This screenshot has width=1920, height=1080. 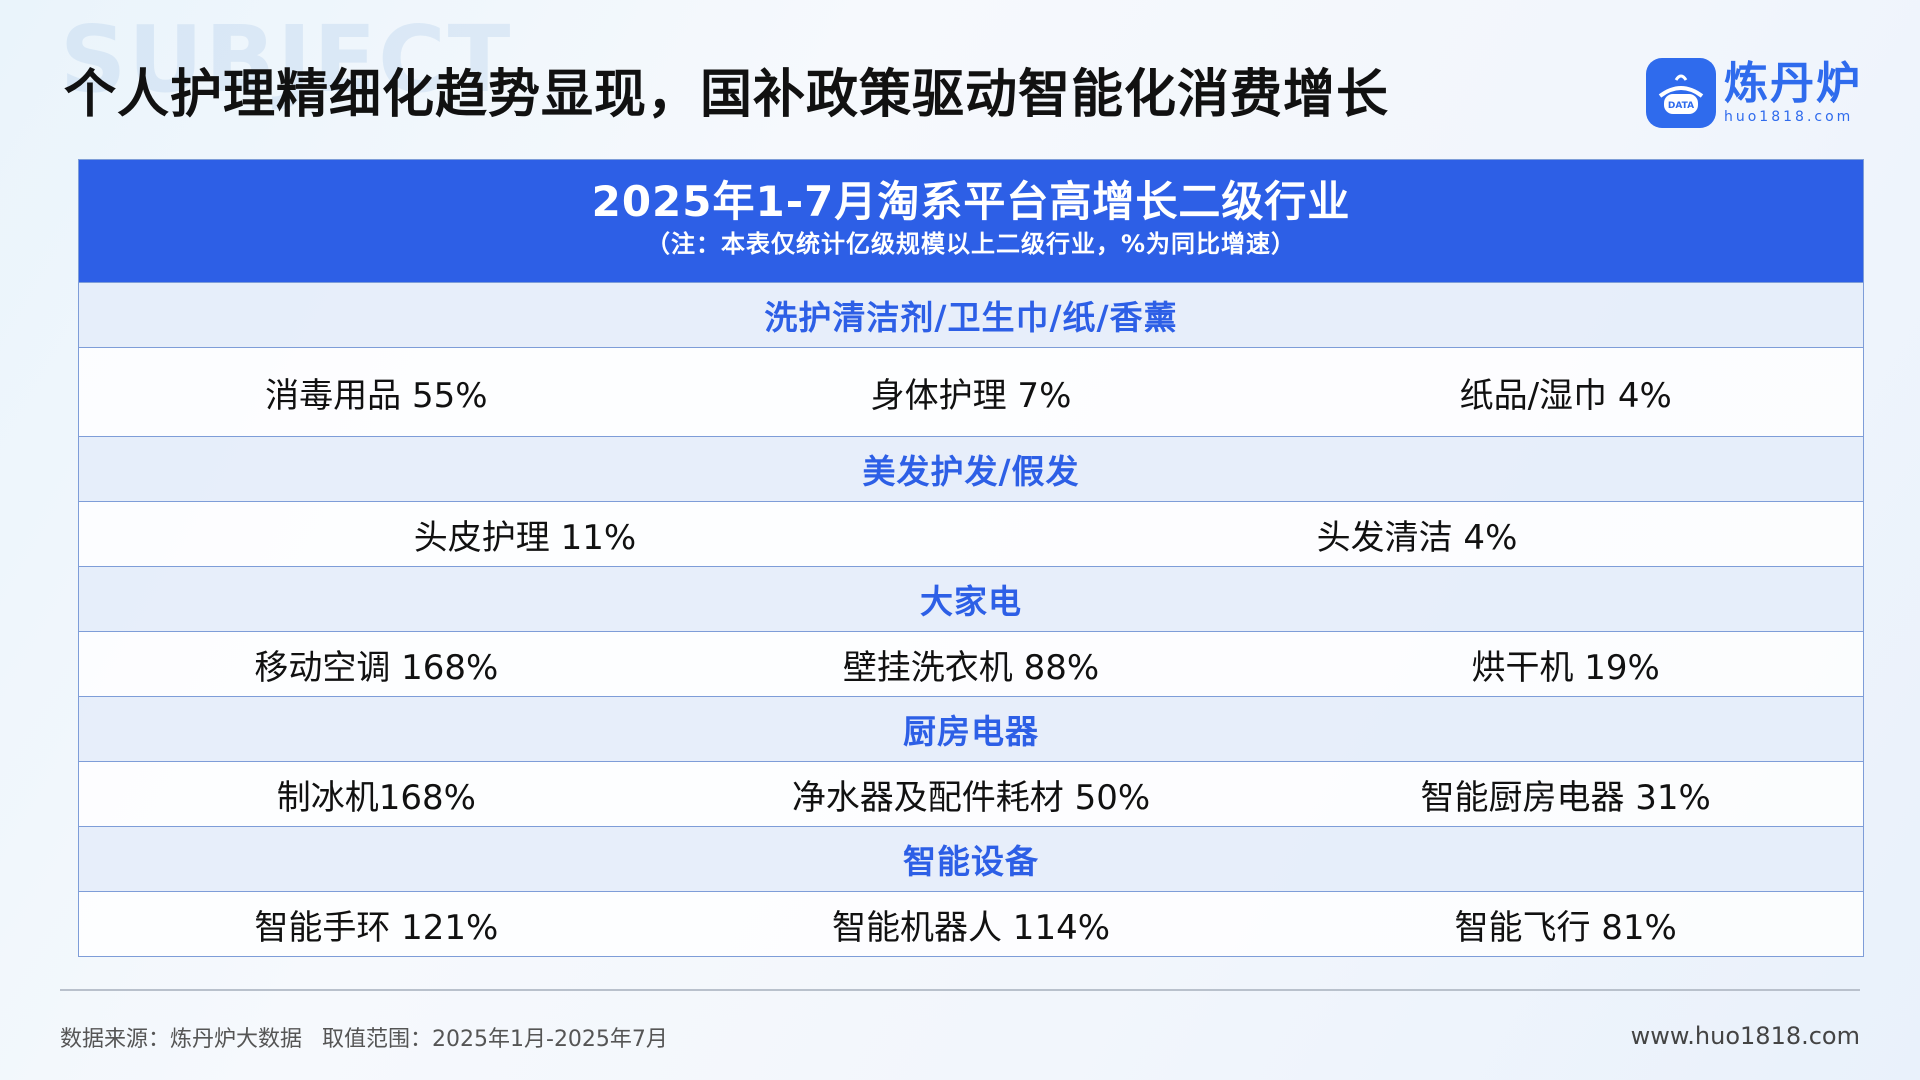 I want to click on category-row-cleaning: 洗护清洁剂/卫生巾/纸/香薰, so click(x=971, y=314).